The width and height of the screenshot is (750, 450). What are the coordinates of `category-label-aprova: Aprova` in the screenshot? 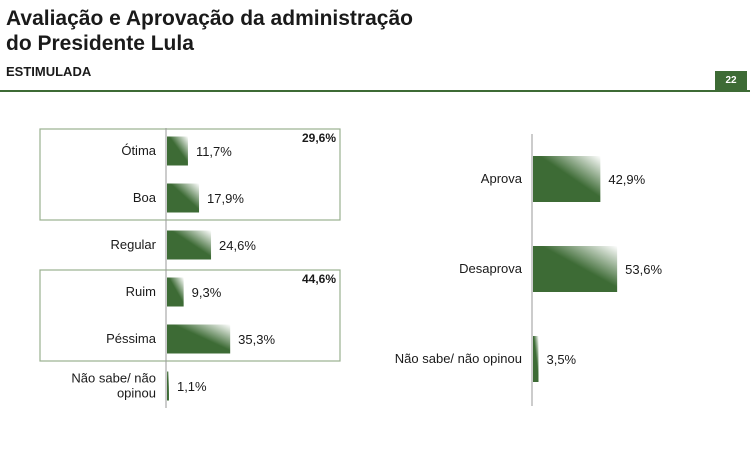 It's located at (502, 178).